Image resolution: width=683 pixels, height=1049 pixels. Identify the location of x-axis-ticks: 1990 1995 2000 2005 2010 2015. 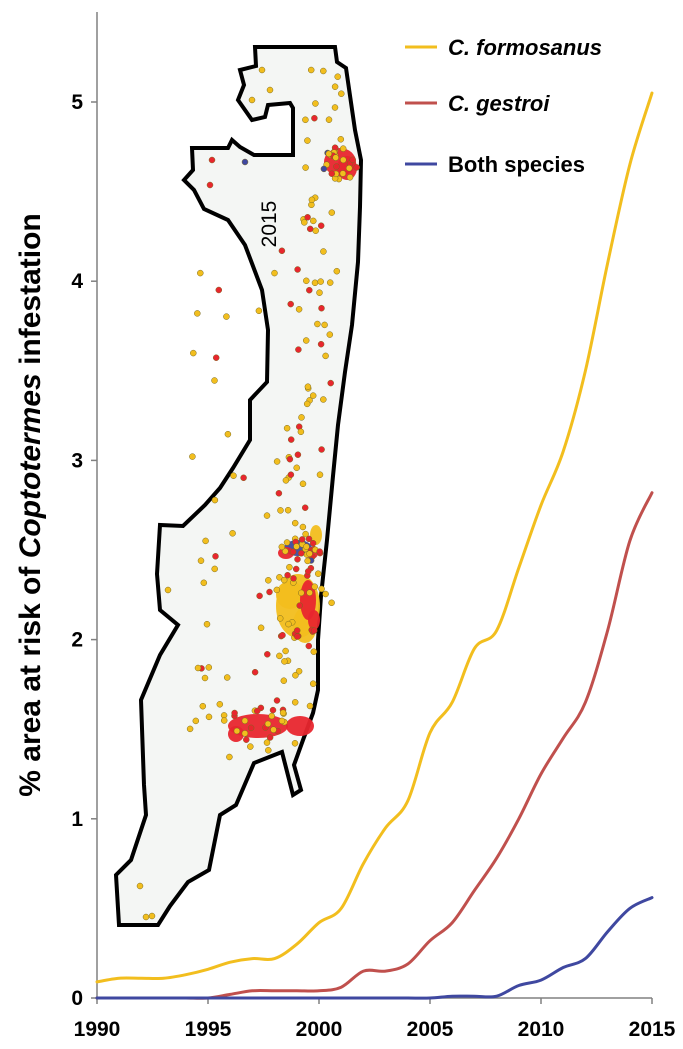
(375, 1019).